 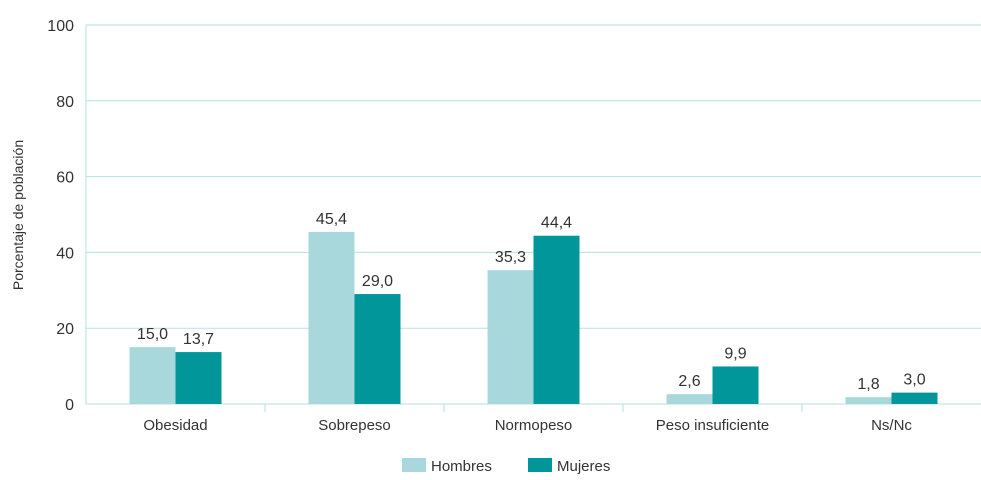 I want to click on data-label: 35,3, so click(x=510, y=257).